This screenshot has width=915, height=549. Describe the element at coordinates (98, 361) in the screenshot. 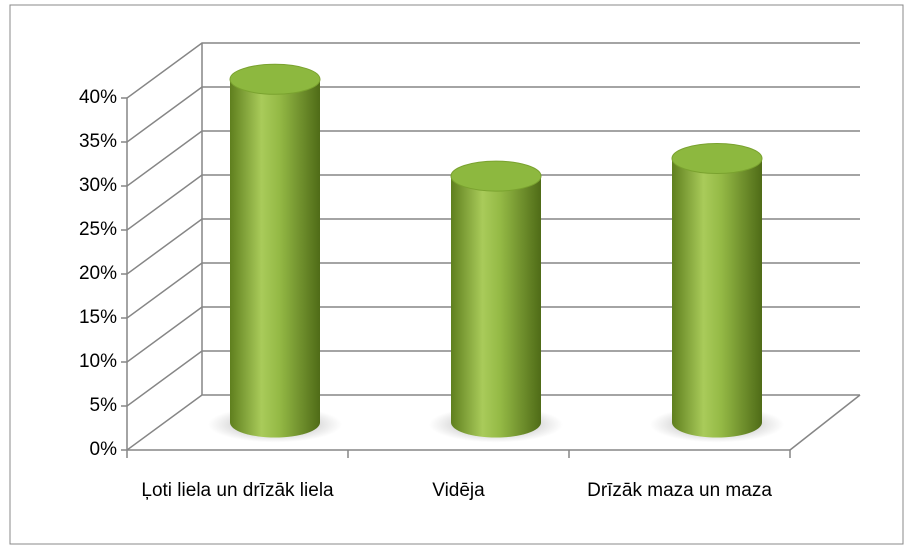

I see `y-tick-label: 10%` at that location.